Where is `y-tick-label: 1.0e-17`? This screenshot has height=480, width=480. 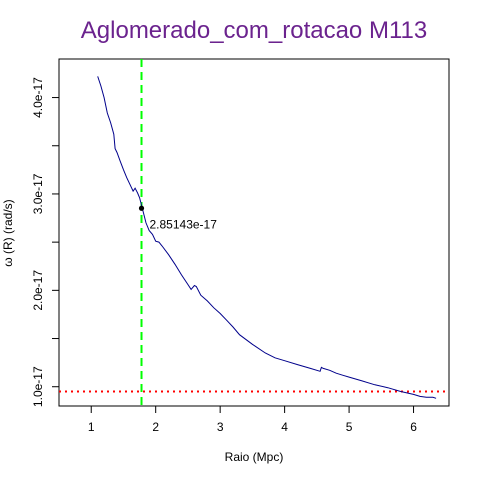
y-tick-label: 1.0e-17 is located at coordinates (38, 386).